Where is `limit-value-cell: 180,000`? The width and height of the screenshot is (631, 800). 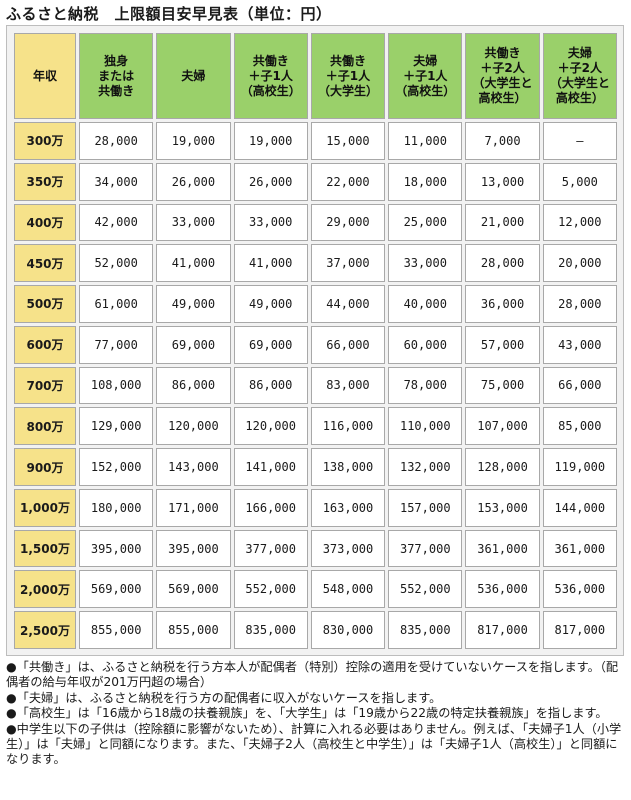
limit-value-cell: 180,000 is located at coordinates (116, 507).